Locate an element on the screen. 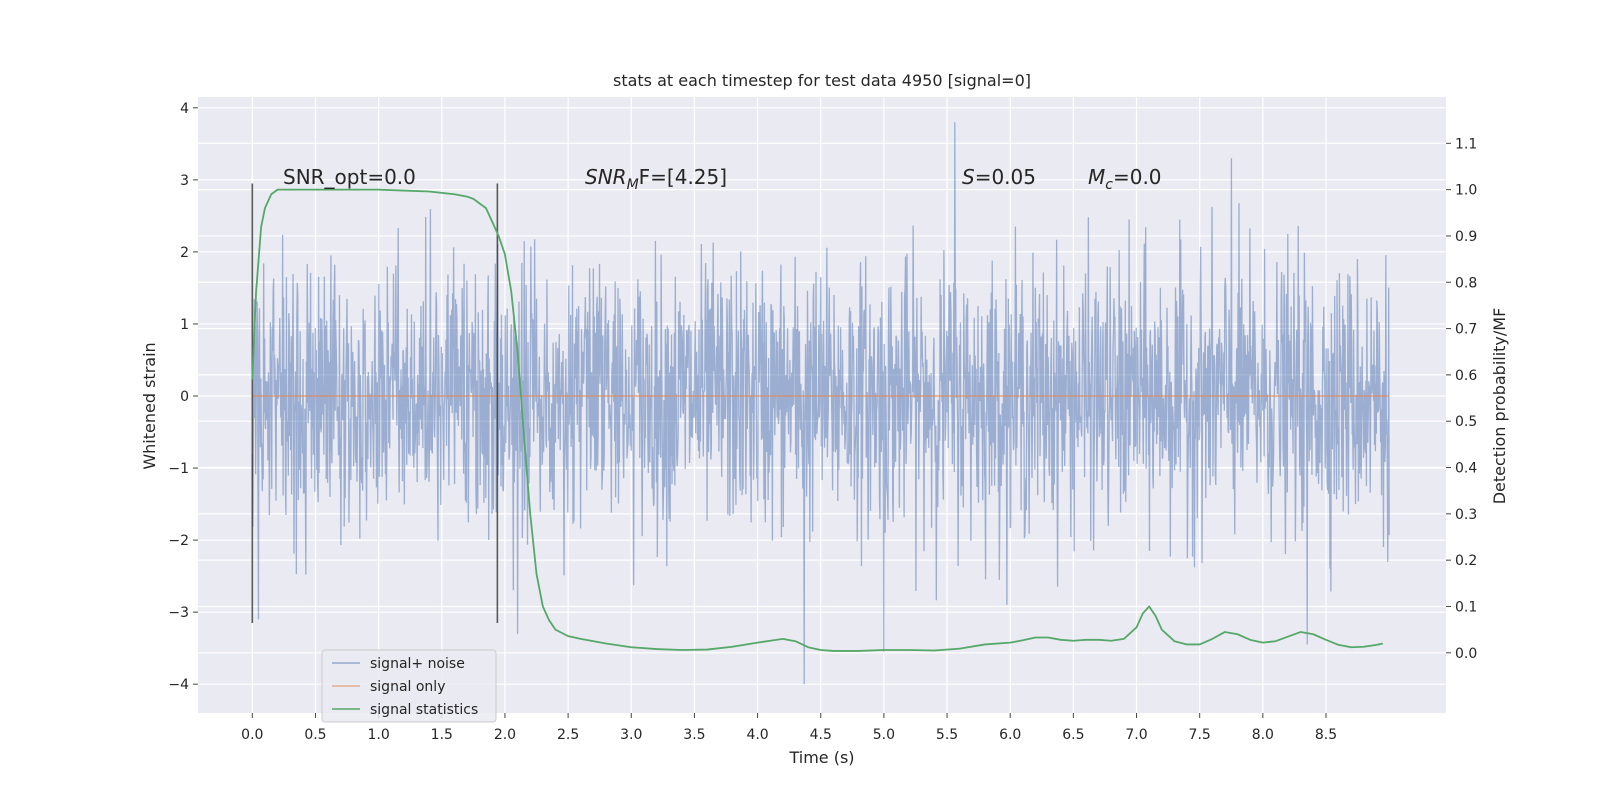 This screenshot has height=800, width=1600. legend-label-signal-only: signal only is located at coordinates (407, 687).